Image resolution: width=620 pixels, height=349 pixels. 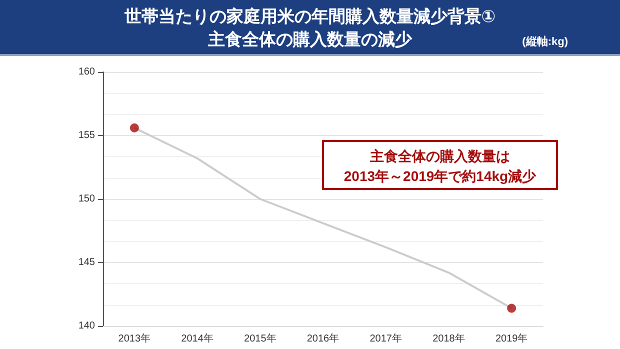 I want to click on y-tick-label: 150, so click(x=87, y=199).